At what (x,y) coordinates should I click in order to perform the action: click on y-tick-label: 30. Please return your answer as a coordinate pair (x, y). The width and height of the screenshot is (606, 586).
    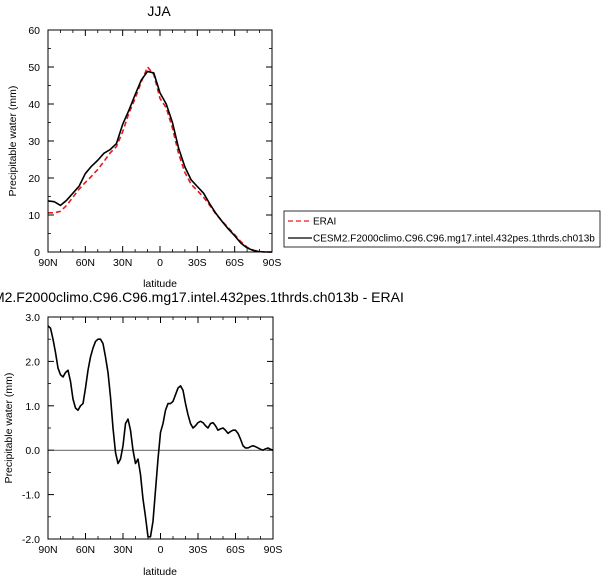
    Looking at the image, I should click on (34, 142).